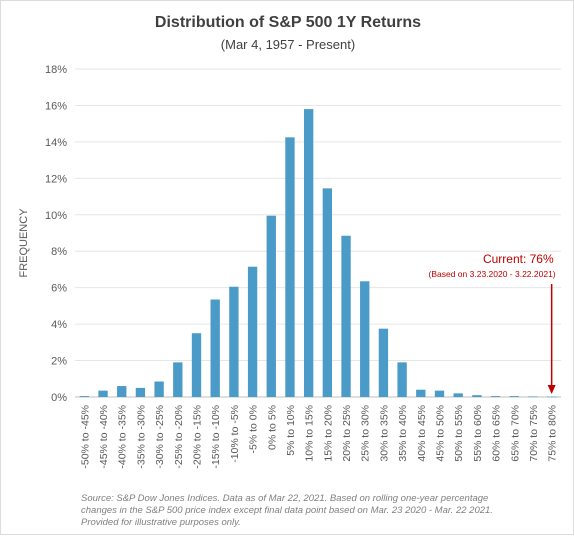  I want to click on x-tick-label: 20% to 25%, so click(347, 433).